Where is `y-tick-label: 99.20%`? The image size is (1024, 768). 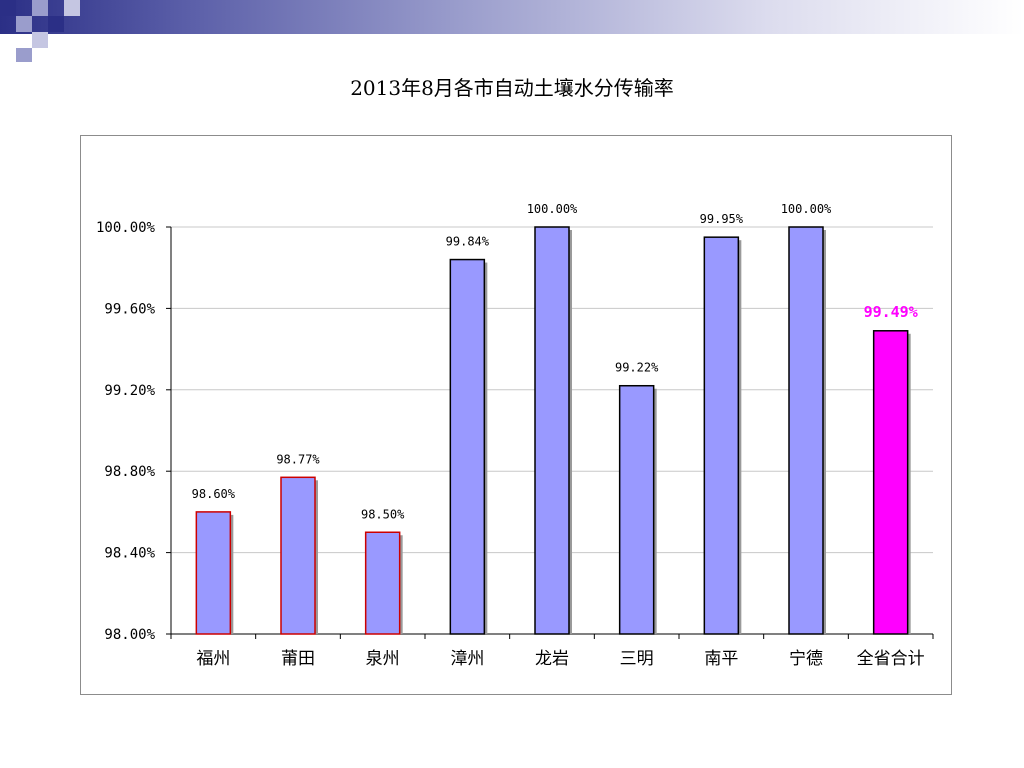
y-tick-label: 99.20% is located at coordinates (129, 391).